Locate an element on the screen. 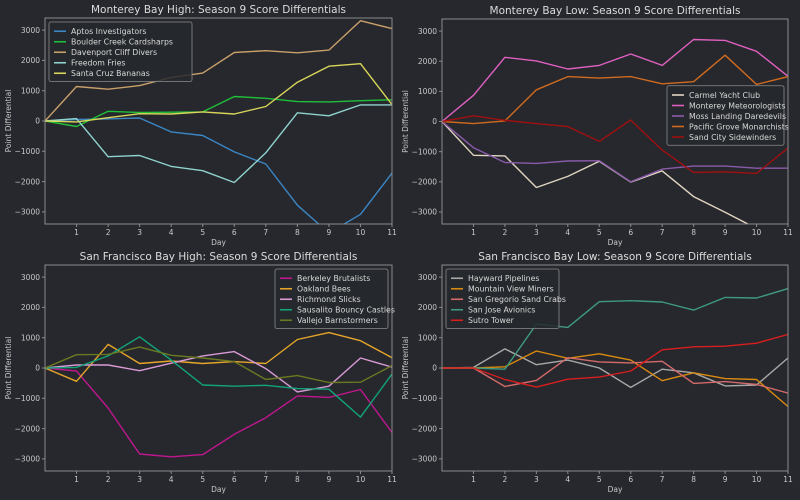 This screenshot has height=500, width=800. series-line-berkeley-brutalists is located at coordinates (218, 412).